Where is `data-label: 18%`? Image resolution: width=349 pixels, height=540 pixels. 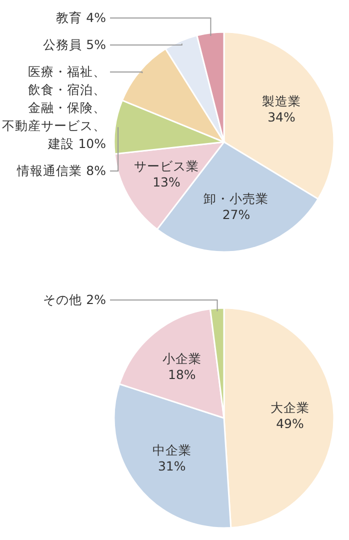 data-label: 18% is located at coordinates (182, 374).